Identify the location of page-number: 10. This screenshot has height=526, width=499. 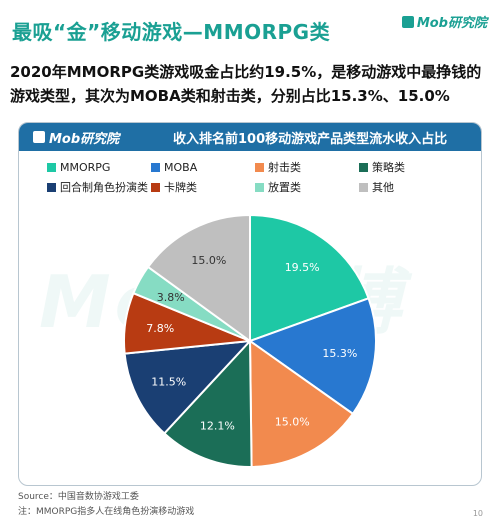
(477, 513).